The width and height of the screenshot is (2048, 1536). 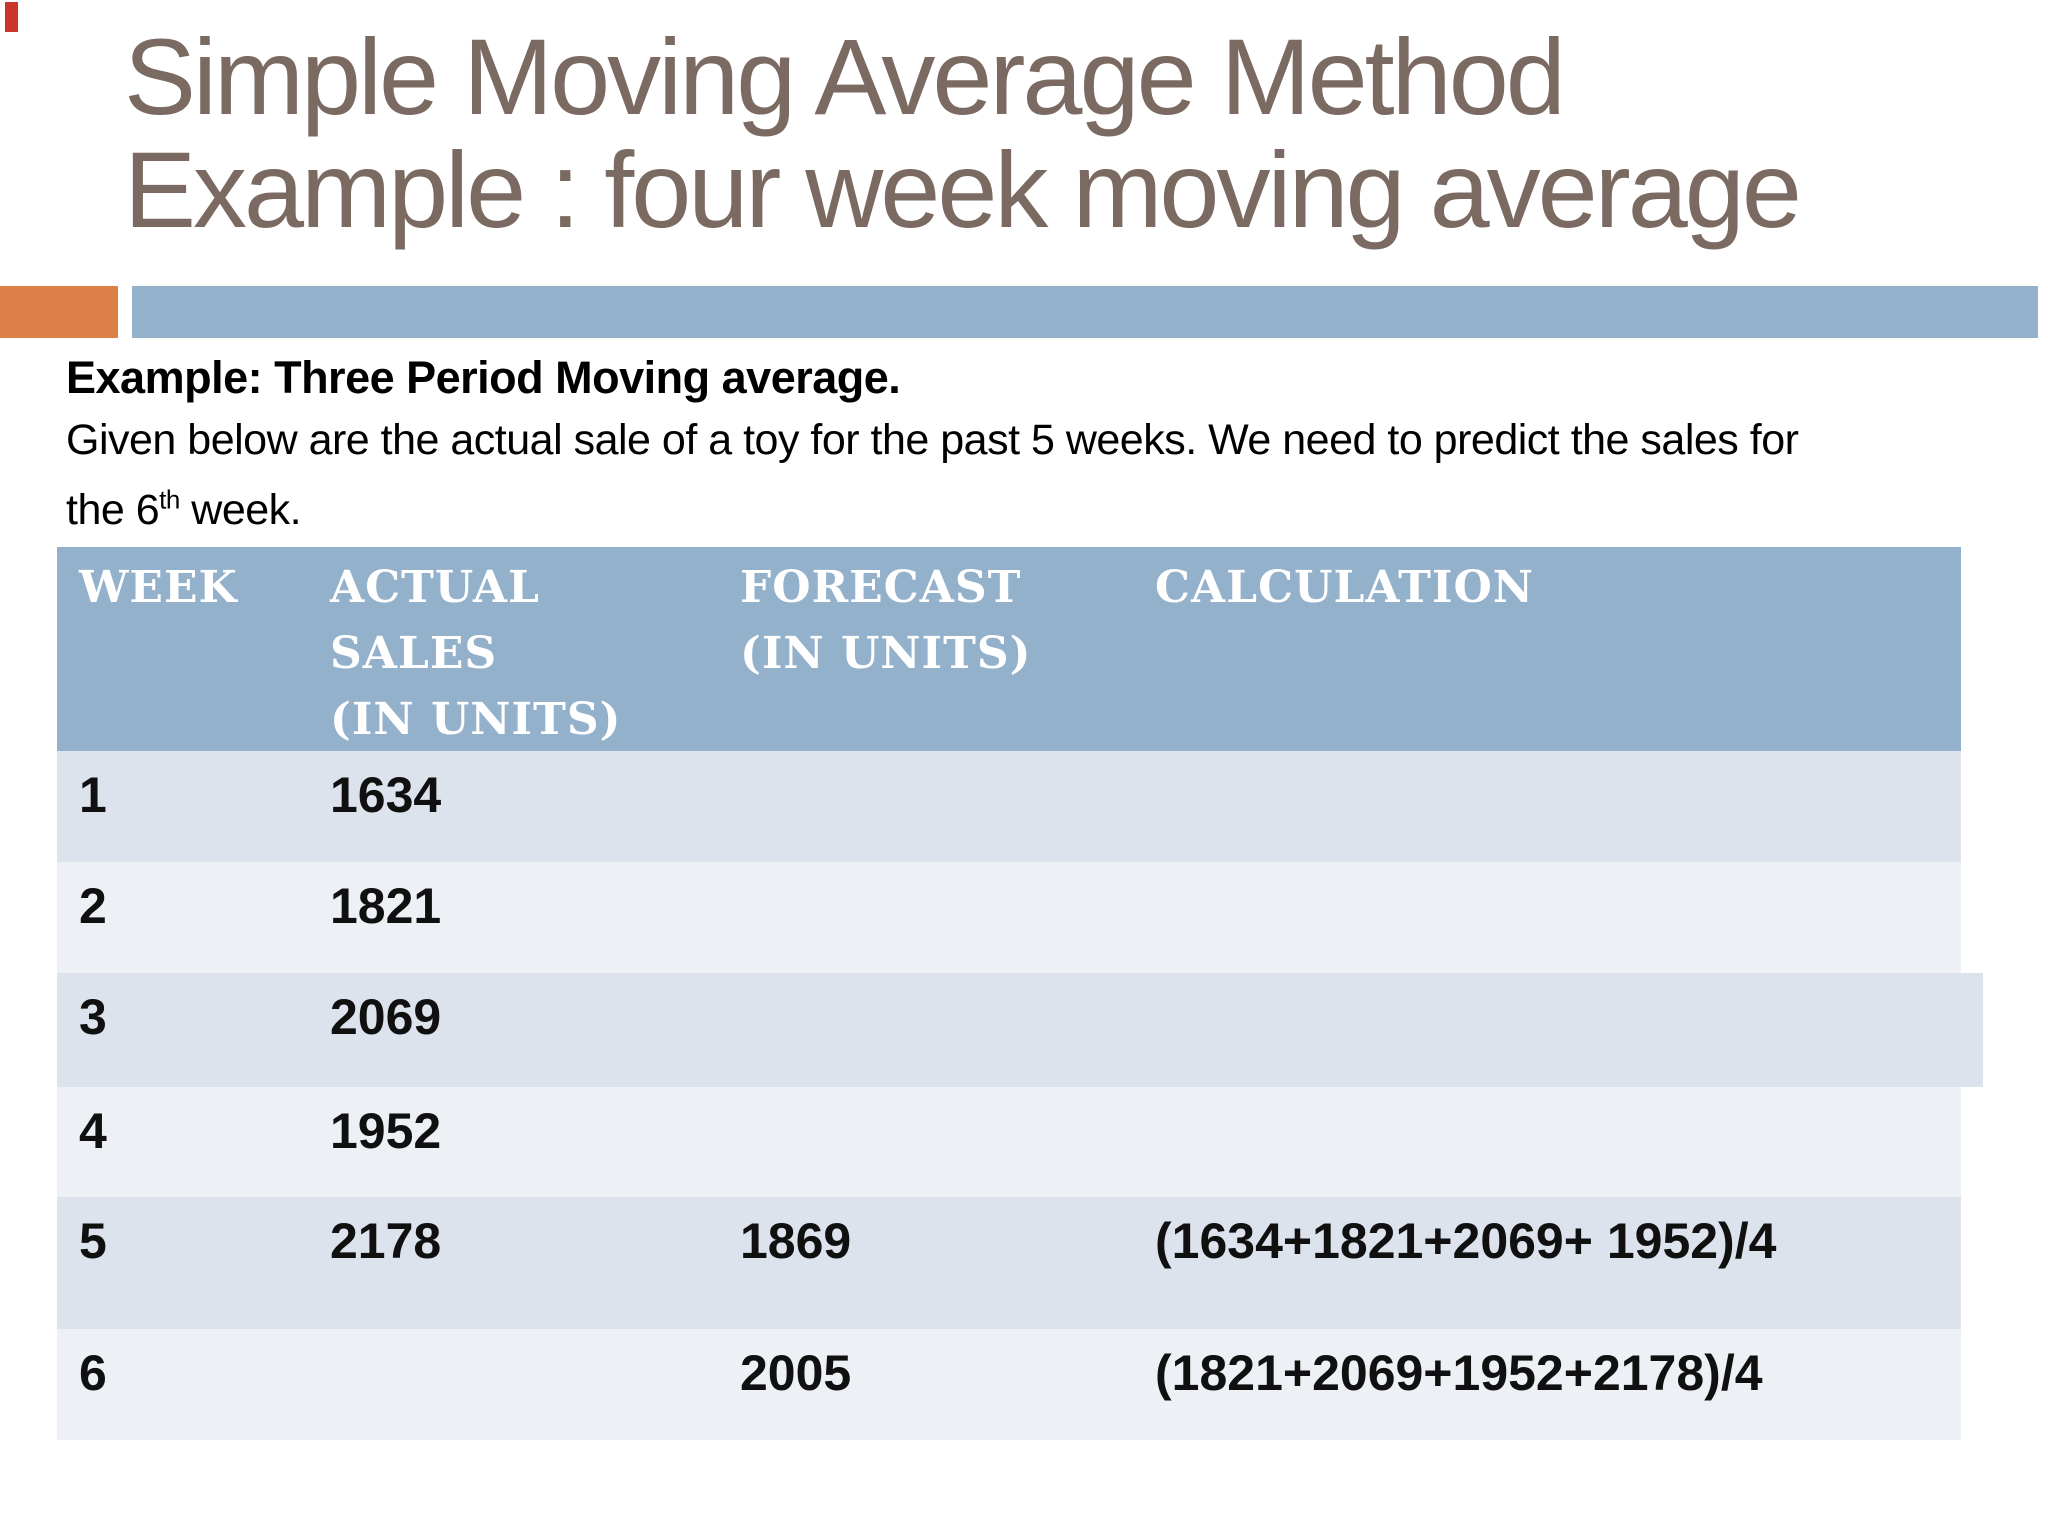 What do you see at coordinates (886, 620) in the screenshot?
I see `header-forecast: FORECAST (IN UNITS)` at bounding box center [886, 620].